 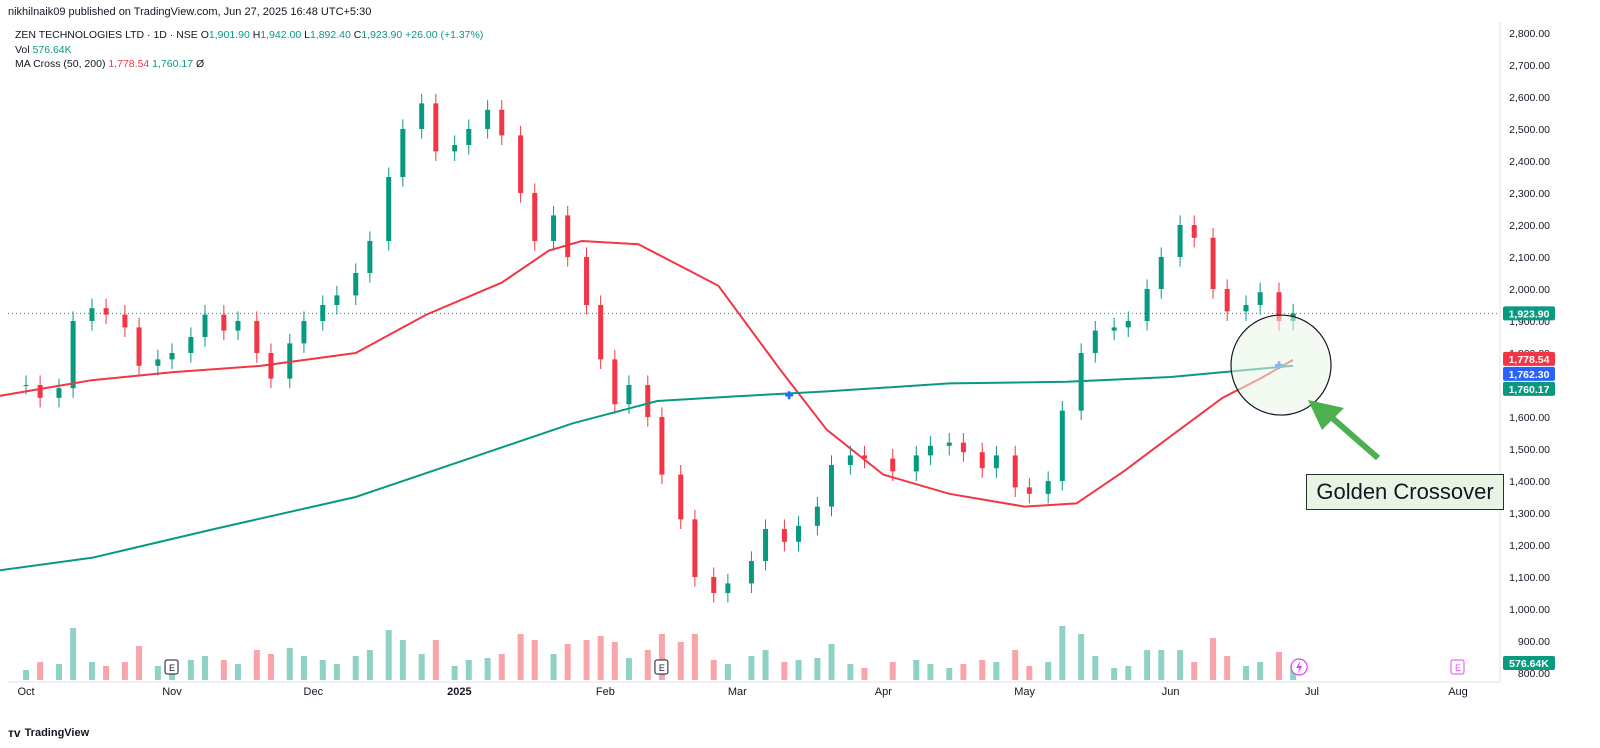 I want to click on price-label-tag, so click(x=1529, y=663).